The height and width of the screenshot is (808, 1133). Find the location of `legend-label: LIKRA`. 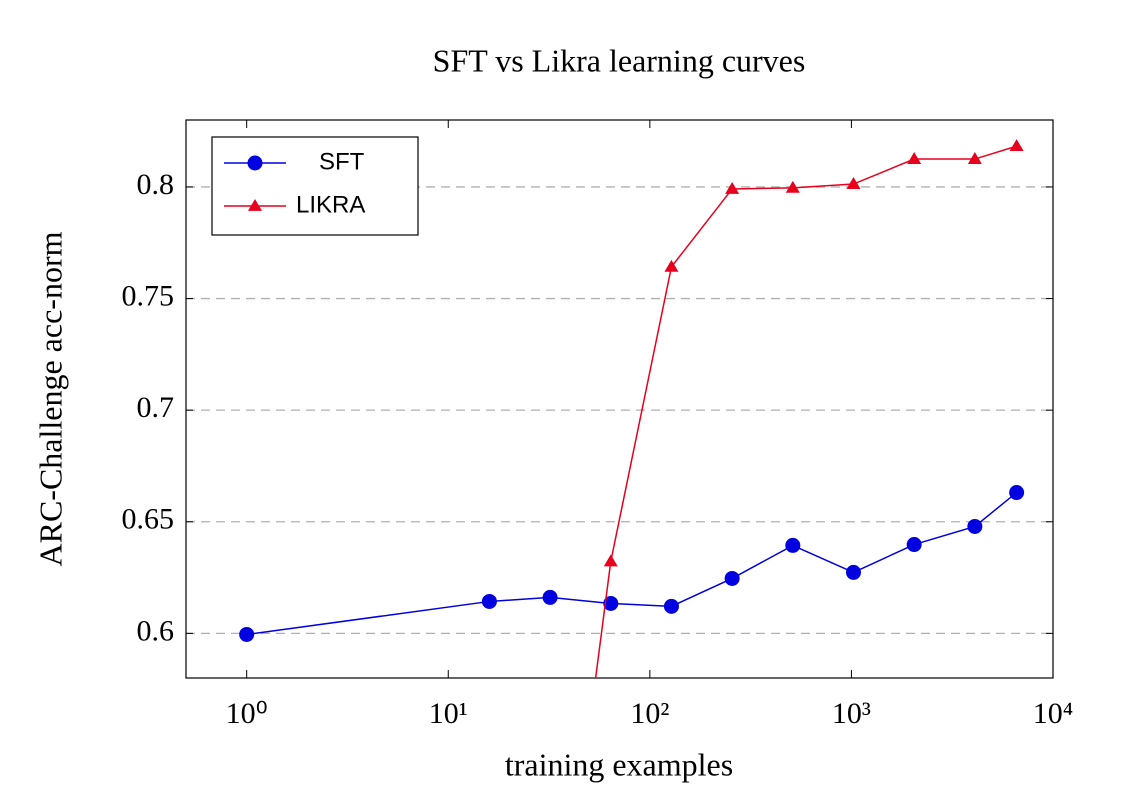

legend-label: LIKRA is located at coordinates (330, 204).